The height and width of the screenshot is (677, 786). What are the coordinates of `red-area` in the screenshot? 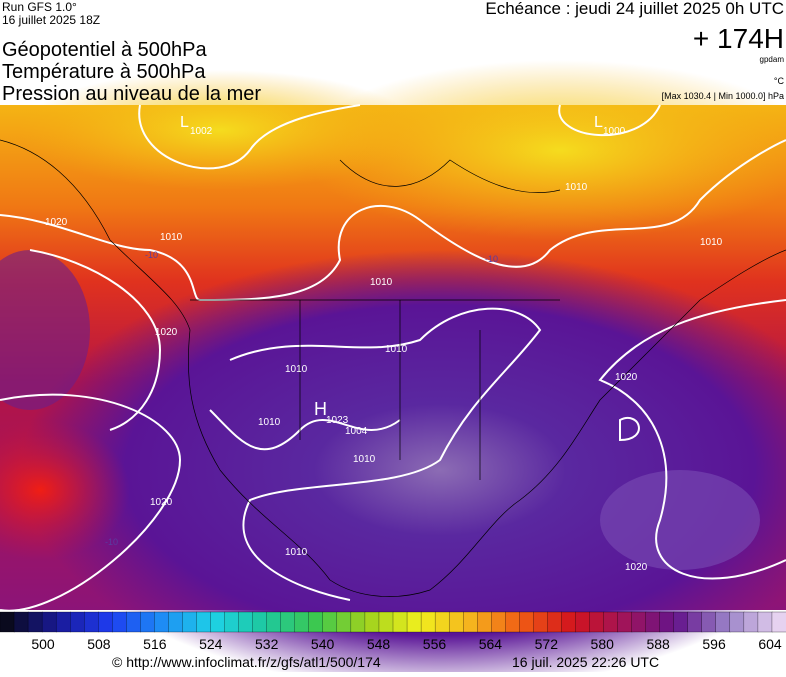 It's located at (65, 490).